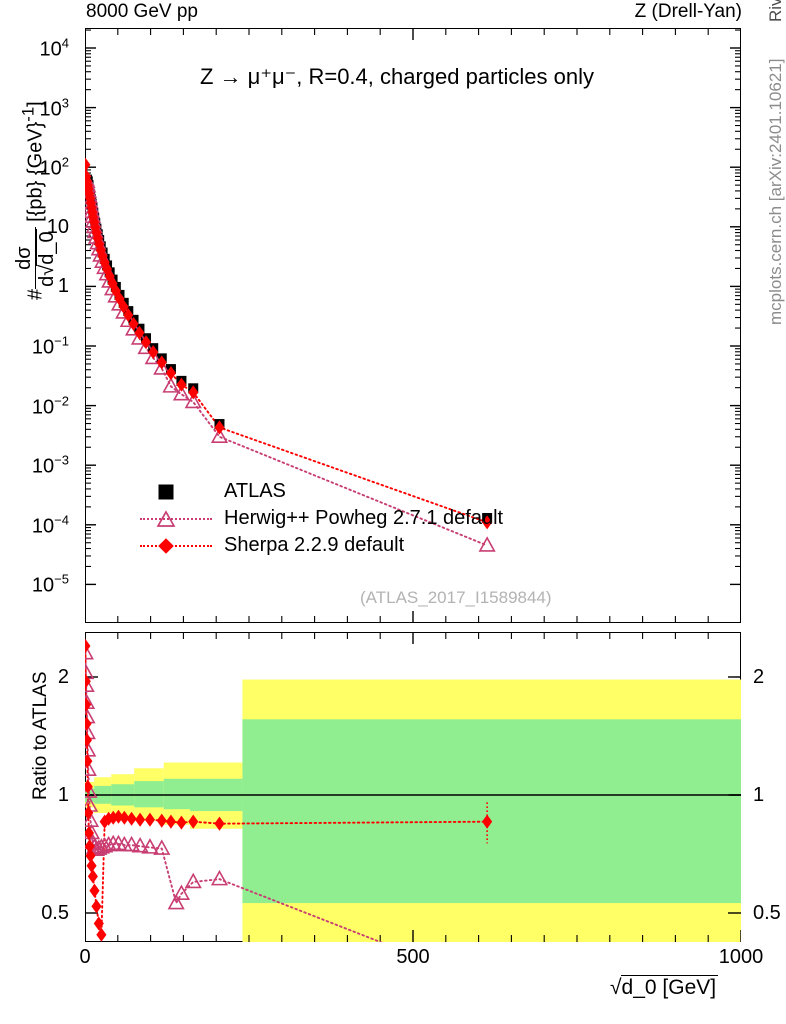  What do you see at coordinates (314, 545) in the screenshot?
I see `legend-label: Sherpa 2.2.9 default` at bounding box center [314, 545].